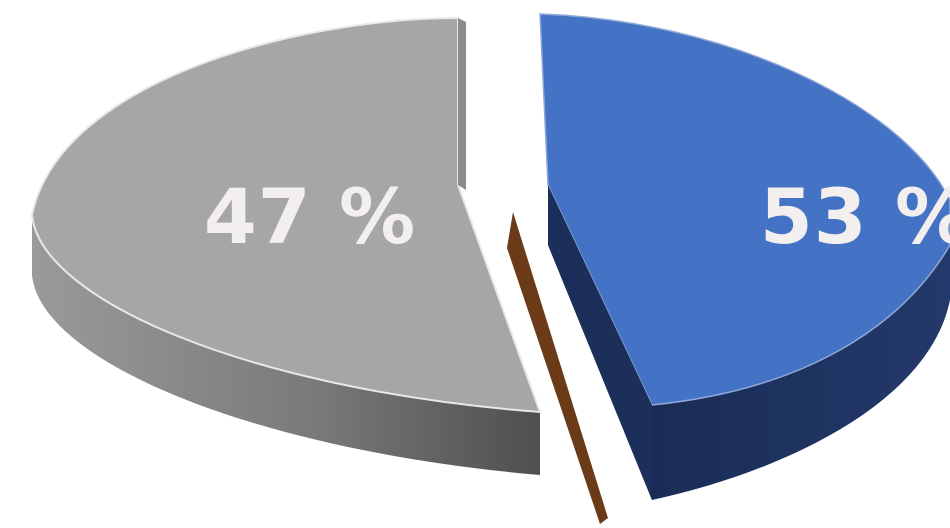  Describe the element at coordinates (310, 216) in the screenshot. I see `slice-label-47: 47 %` at that location.